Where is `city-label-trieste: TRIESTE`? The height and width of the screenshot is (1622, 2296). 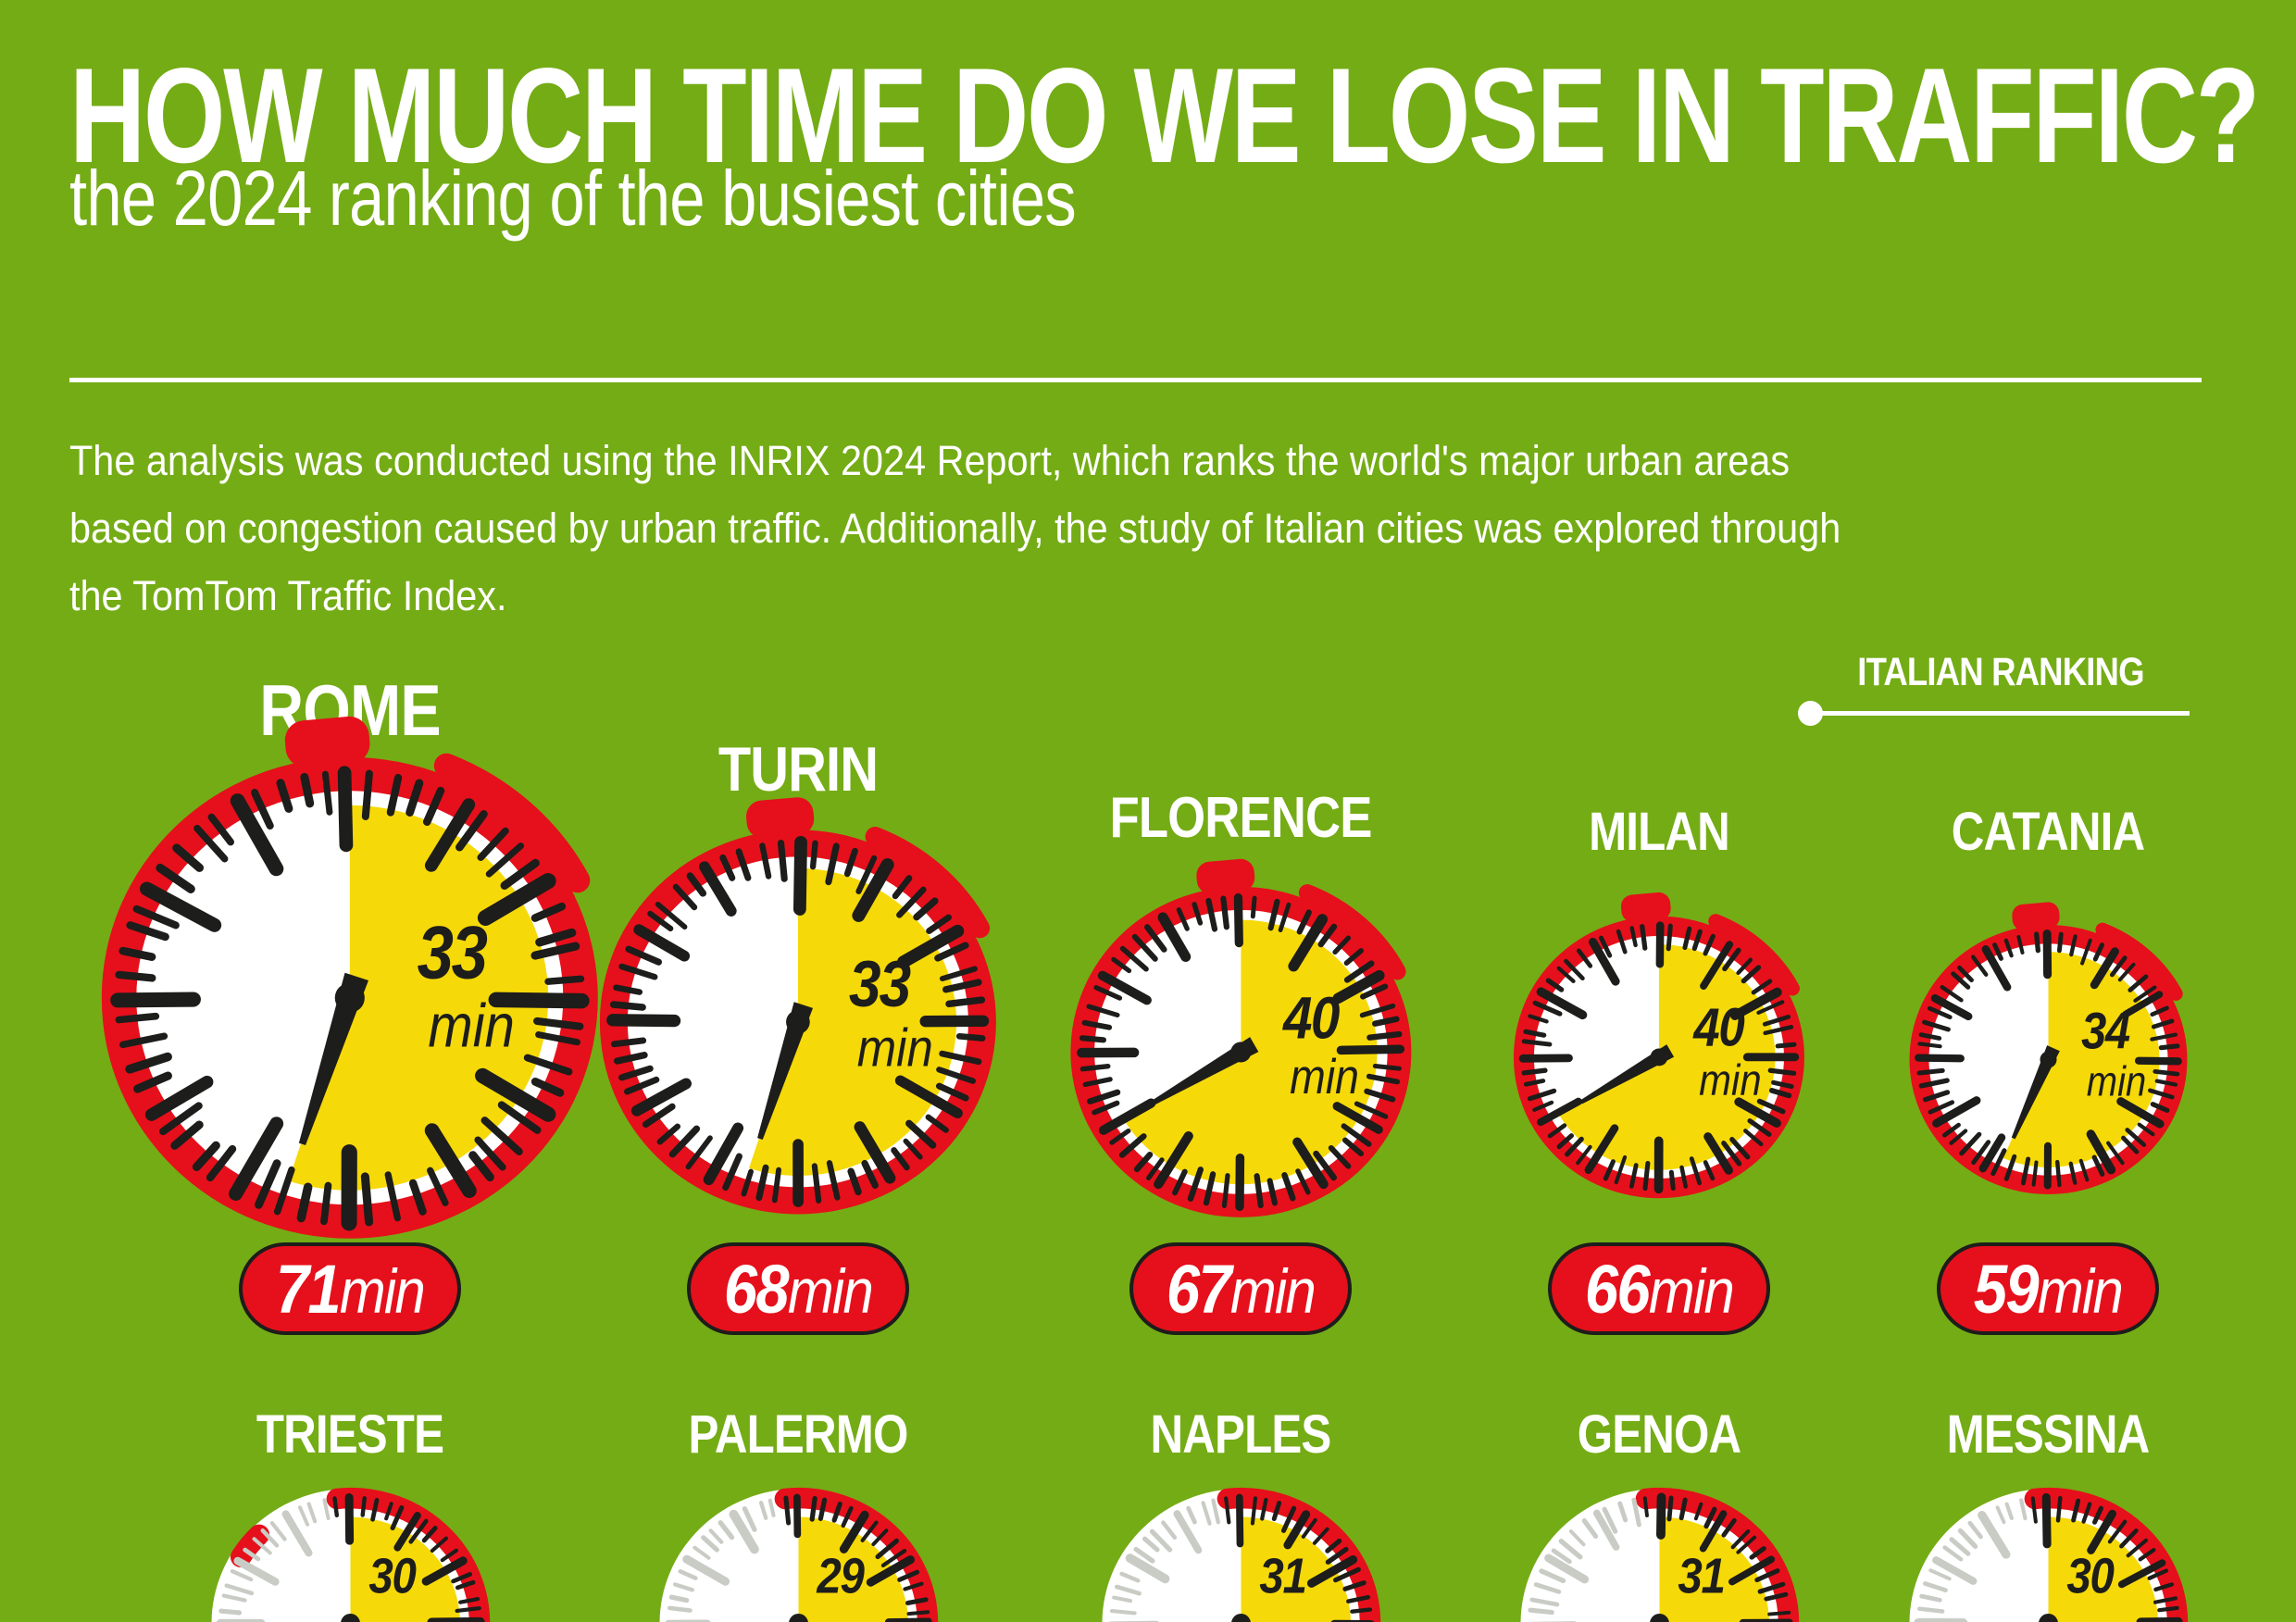
city-label-trieste: TRIESTE is located at coordinates (350, 1435).